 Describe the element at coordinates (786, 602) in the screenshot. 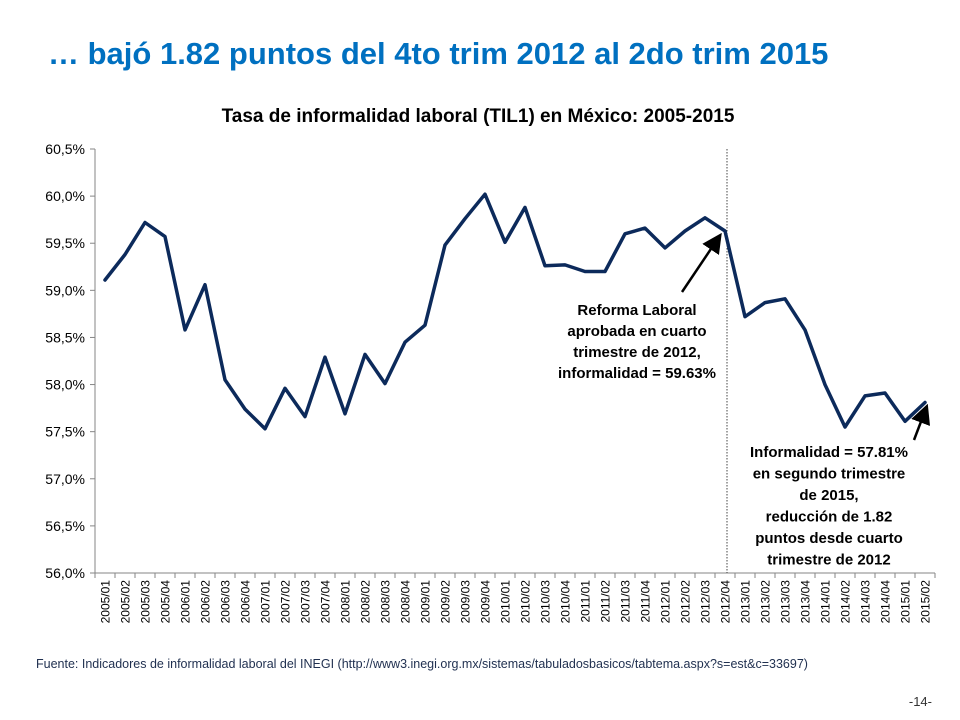

I see `x-tick-label: 2013/03` at that location.